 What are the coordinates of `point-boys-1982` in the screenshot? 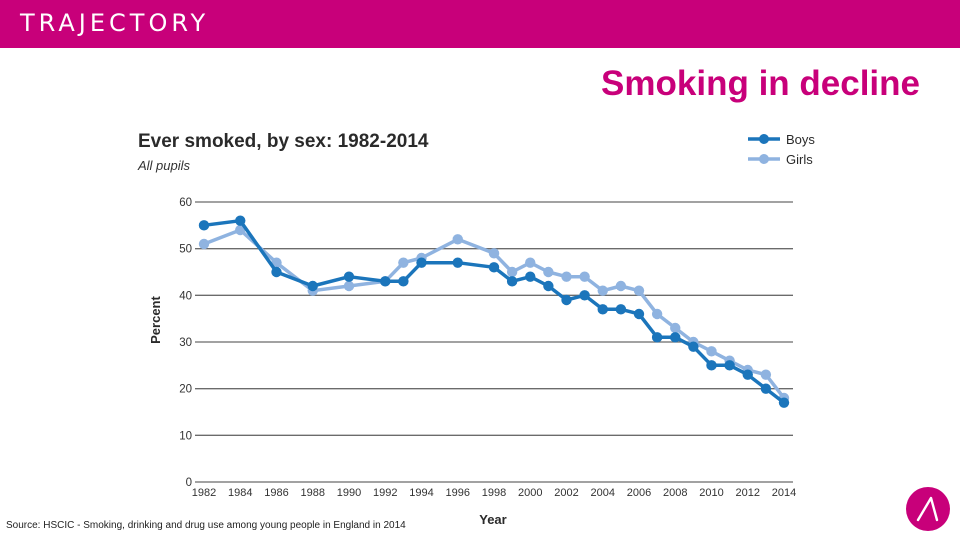 It's located at (204, 225).